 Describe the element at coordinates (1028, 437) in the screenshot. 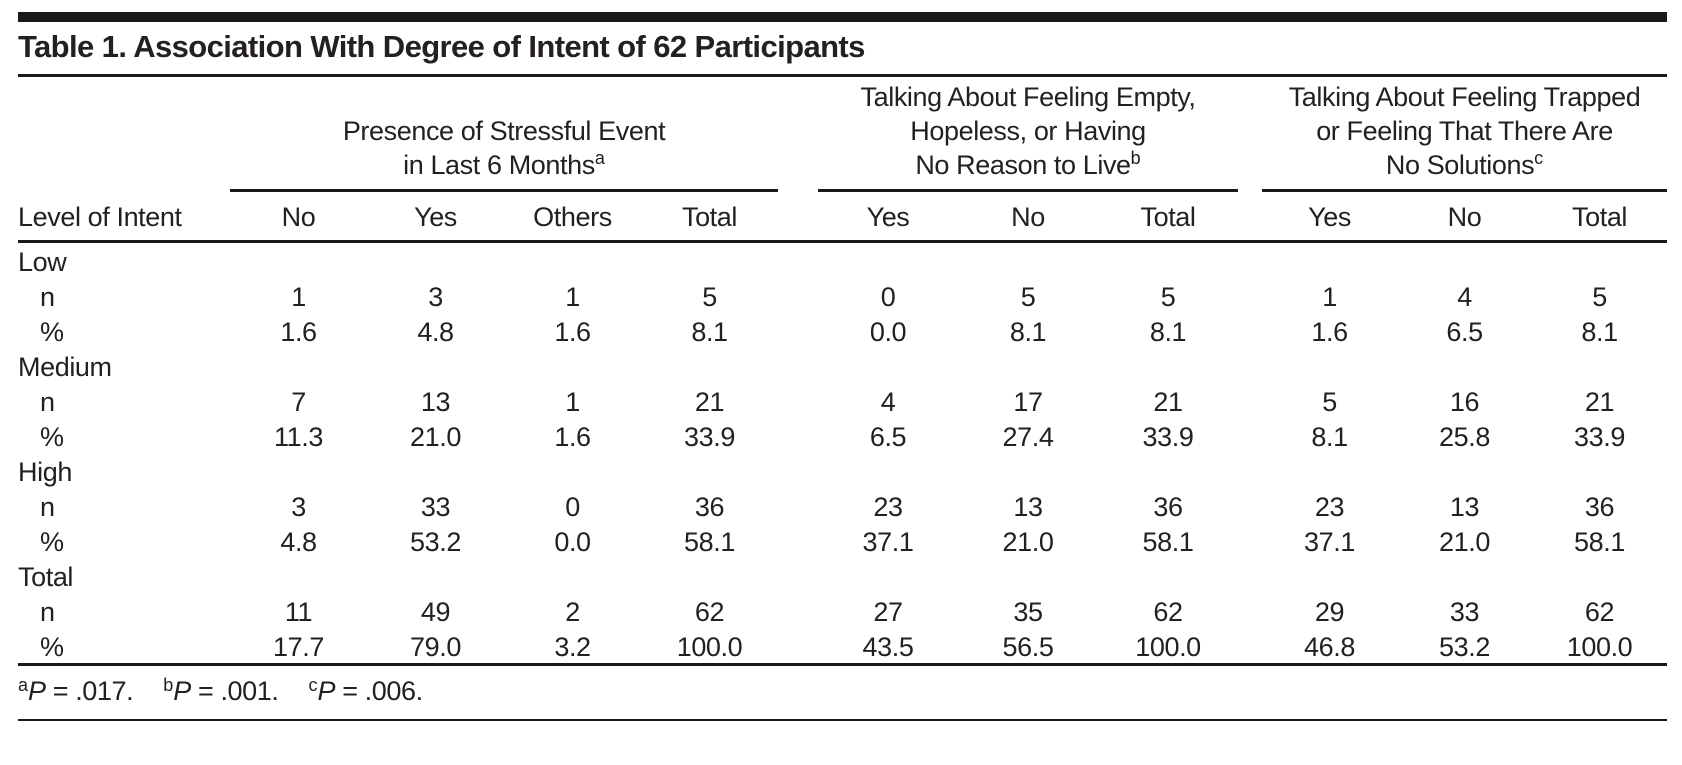

I see `value-cell: 27.4` at that location.